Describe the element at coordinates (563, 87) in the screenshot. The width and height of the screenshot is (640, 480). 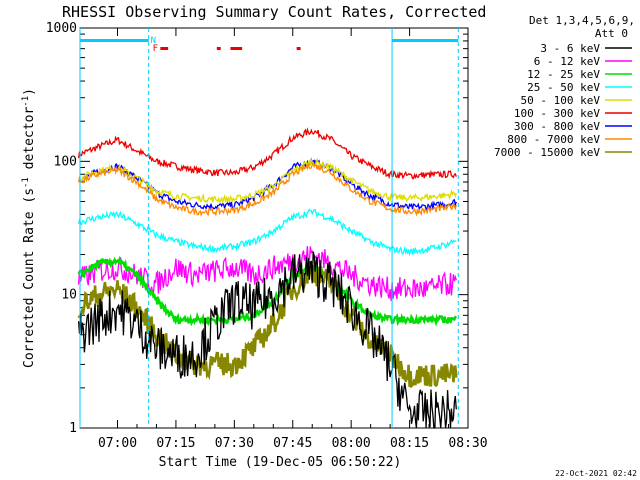
I see `legend-label: 25 - 50 keV` at that location.